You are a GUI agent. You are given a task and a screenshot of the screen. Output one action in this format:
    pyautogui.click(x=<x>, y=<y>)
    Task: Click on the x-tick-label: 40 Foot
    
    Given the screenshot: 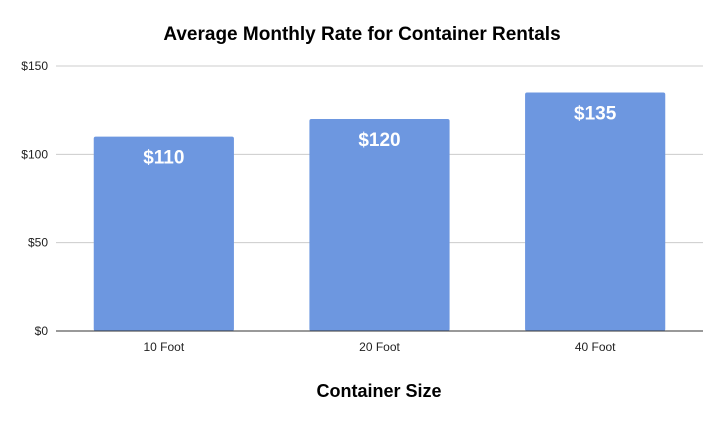 What is the action you would take?
    pyautogui.click(x=595, y=347)
    